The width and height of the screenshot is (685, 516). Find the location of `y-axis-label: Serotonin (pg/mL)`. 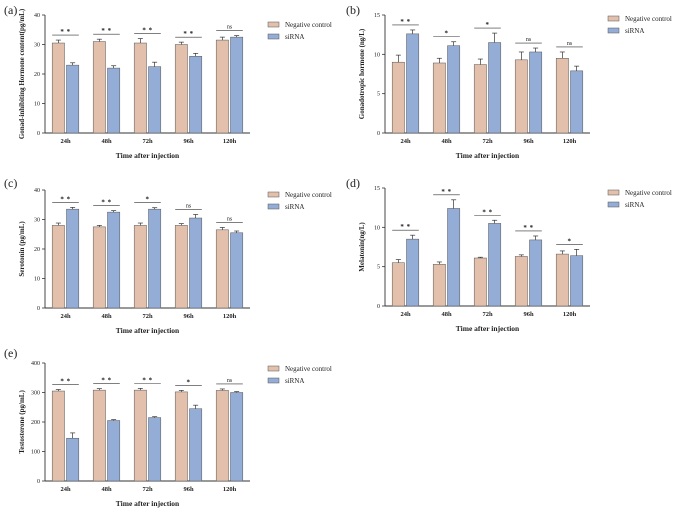

y-axis-label: Serotonin (pg/mL) is located at coordinates (22, 249).